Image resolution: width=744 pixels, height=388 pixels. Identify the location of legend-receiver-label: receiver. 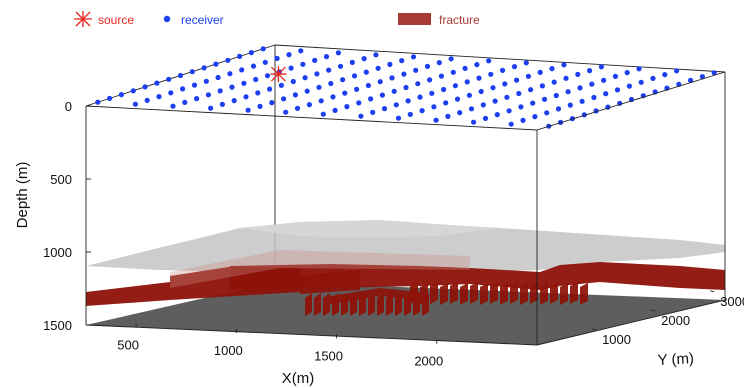
(202, 20).